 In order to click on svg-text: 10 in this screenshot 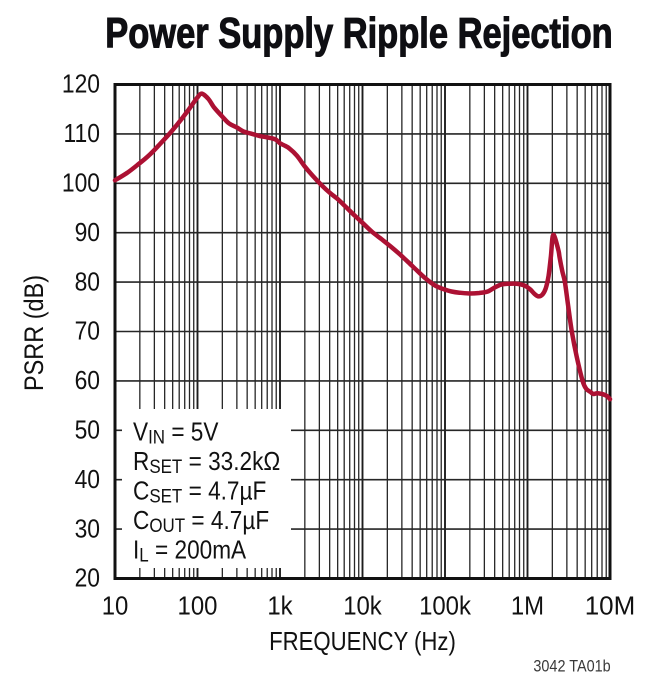, I will do `click(115, 605)`.